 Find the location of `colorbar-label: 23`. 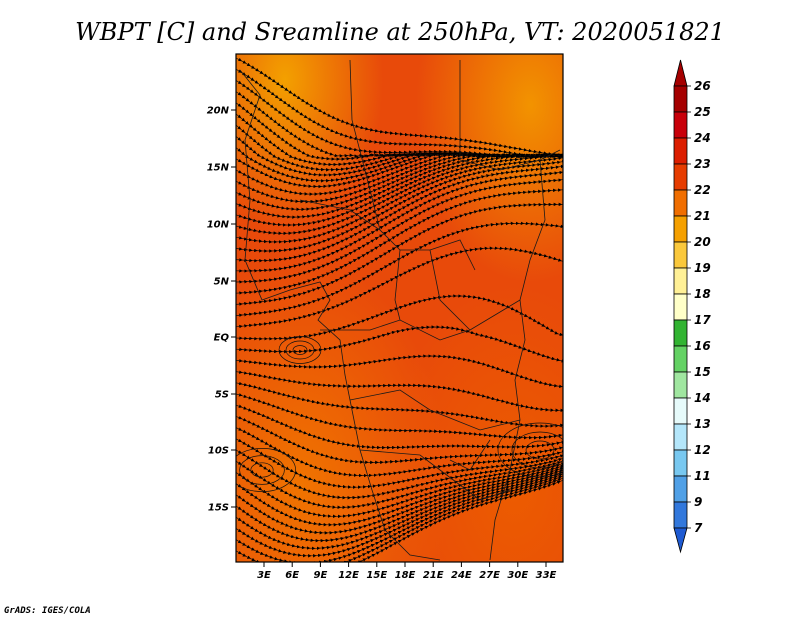

colorbar-label: 23 is located at coordinates (702, 164).